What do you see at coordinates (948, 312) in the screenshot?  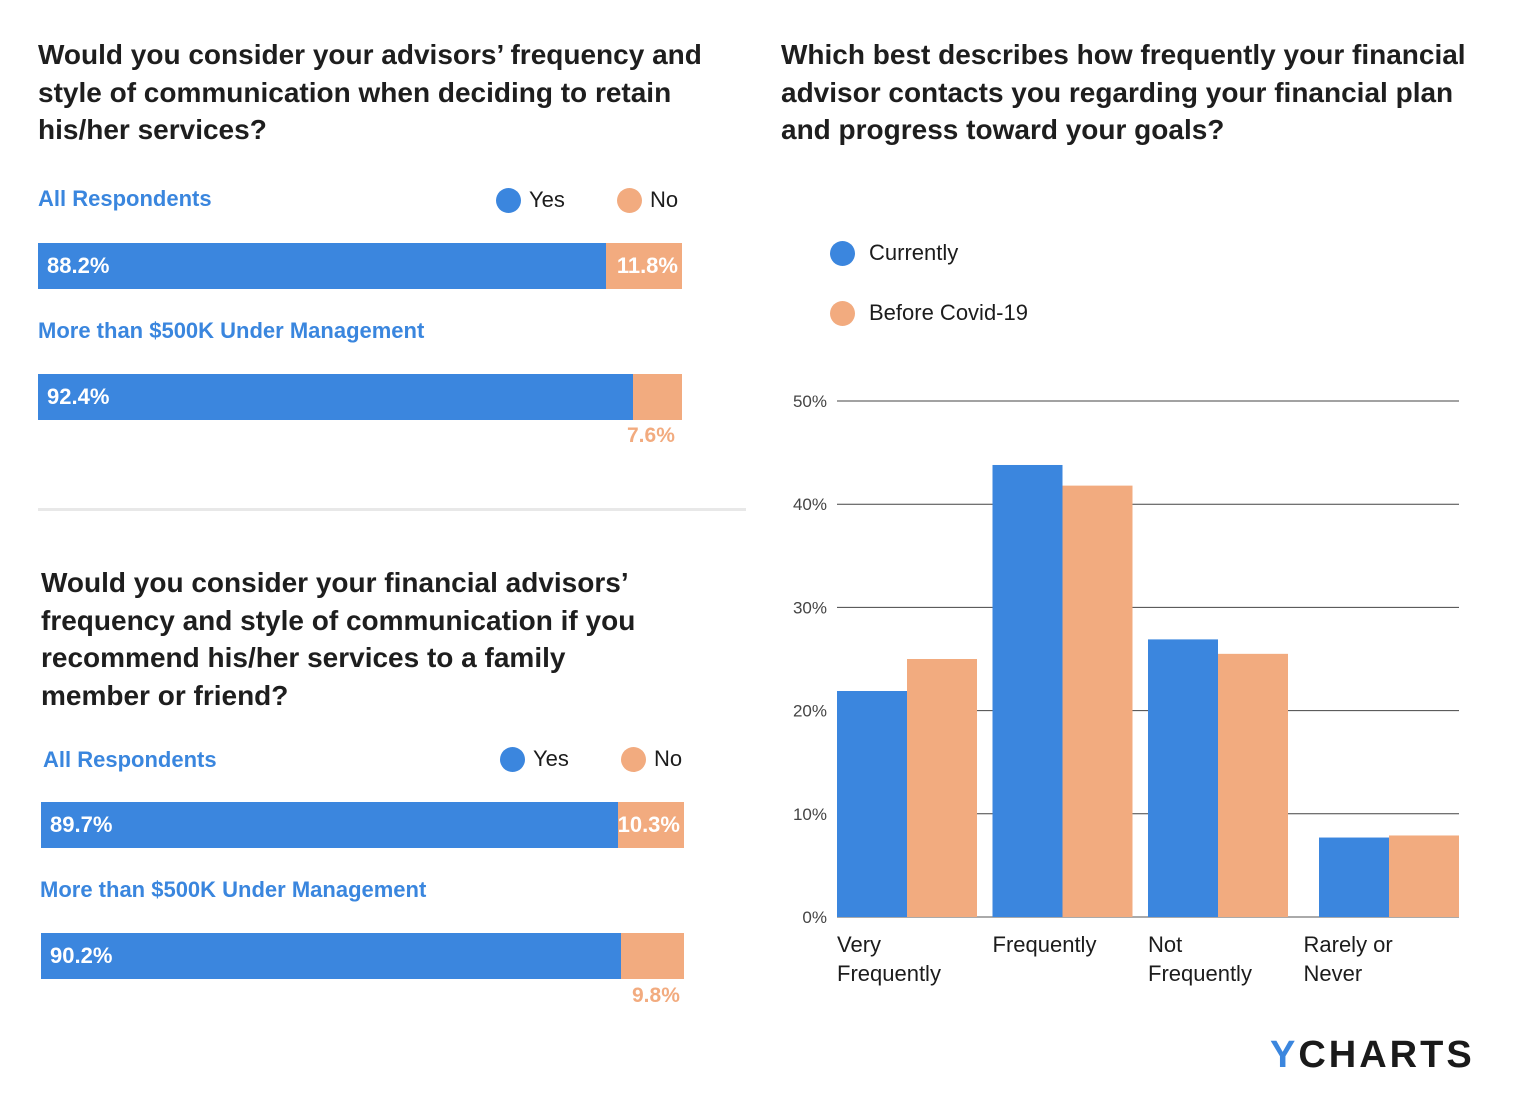 I see `legend-label: Before Covid-19` at bounding box center [948, 312].